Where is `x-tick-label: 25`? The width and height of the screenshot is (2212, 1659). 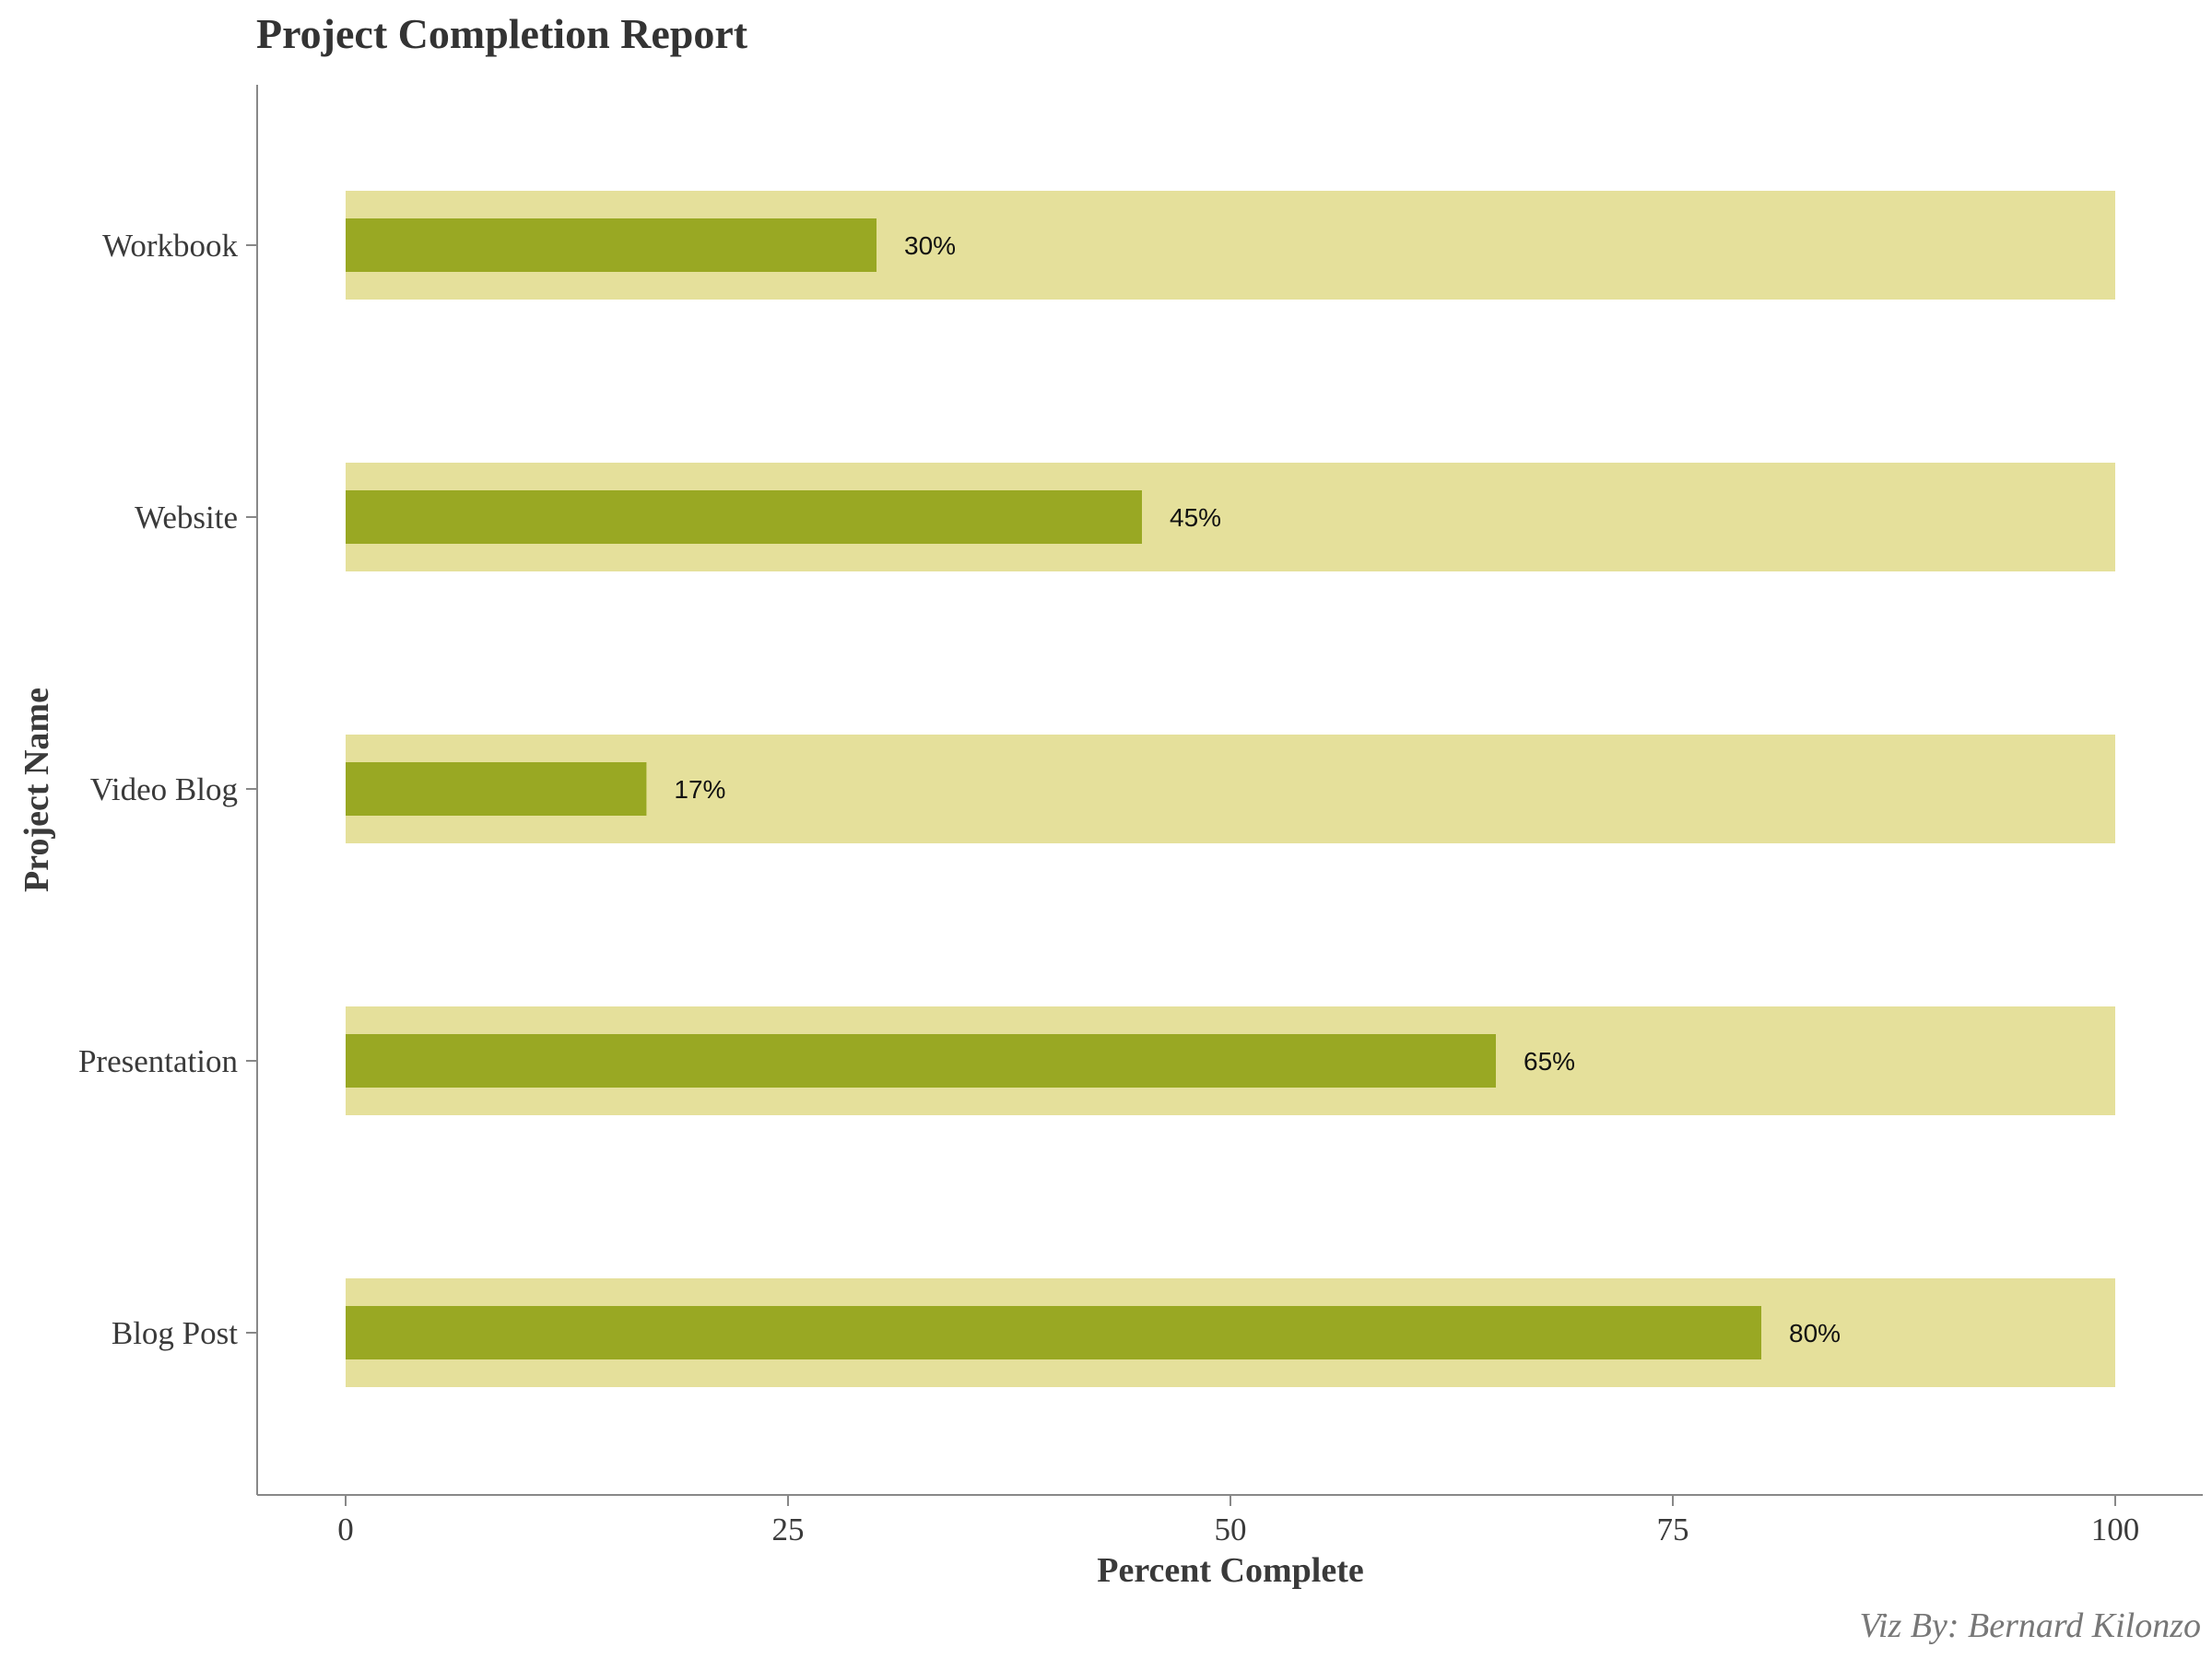
x-tick-label: 25 is located at coordinates (788, 1529).